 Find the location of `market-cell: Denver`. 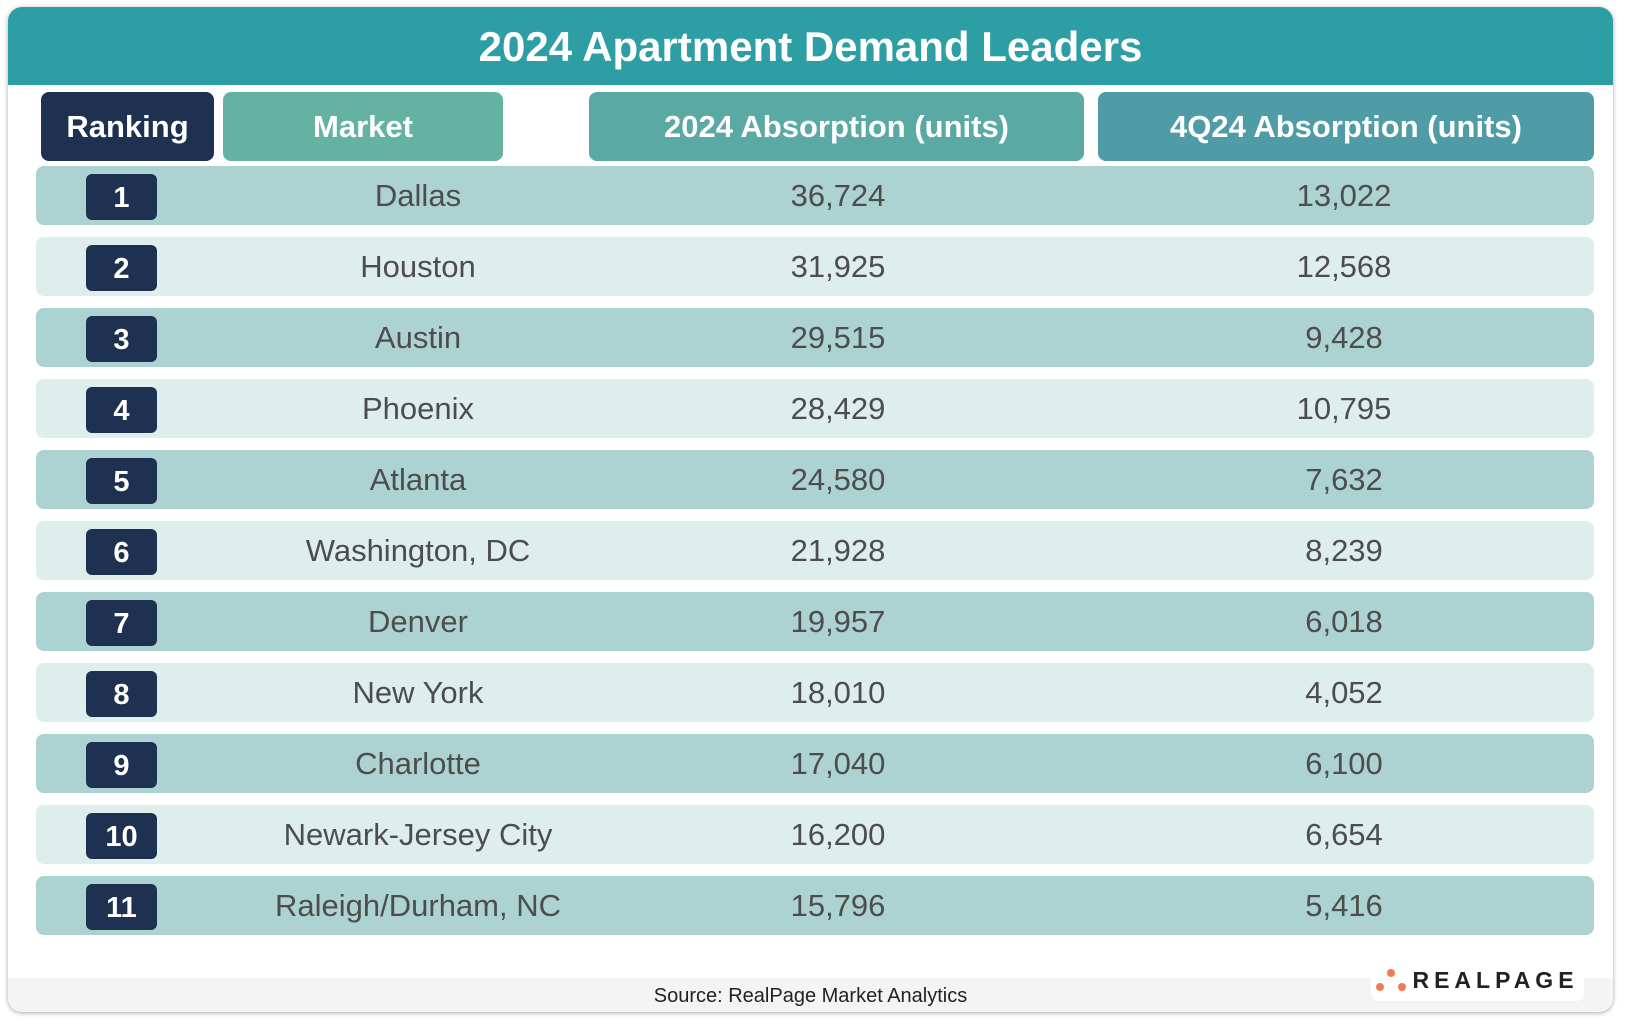

market-cell: Denver is located at coordinates (418, 621).